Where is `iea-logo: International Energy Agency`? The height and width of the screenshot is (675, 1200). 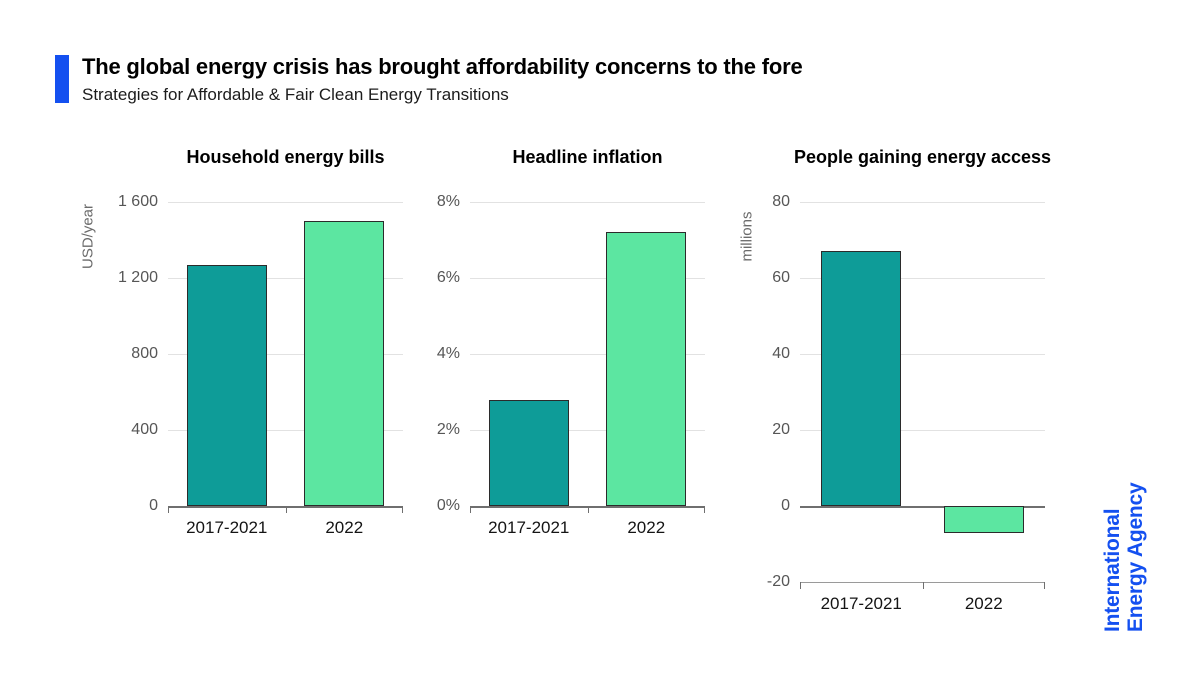
iea-logo: International Energy Agency is located at coordinates (1125, 542).